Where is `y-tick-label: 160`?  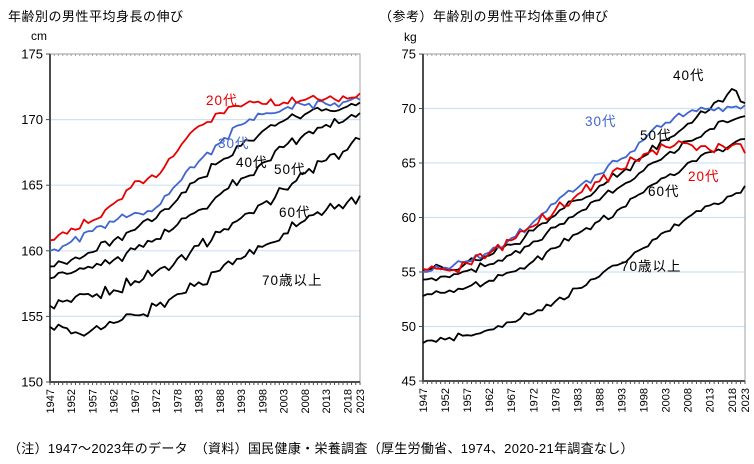 y-tick-label: 160 is located at coordinates (32, 250).